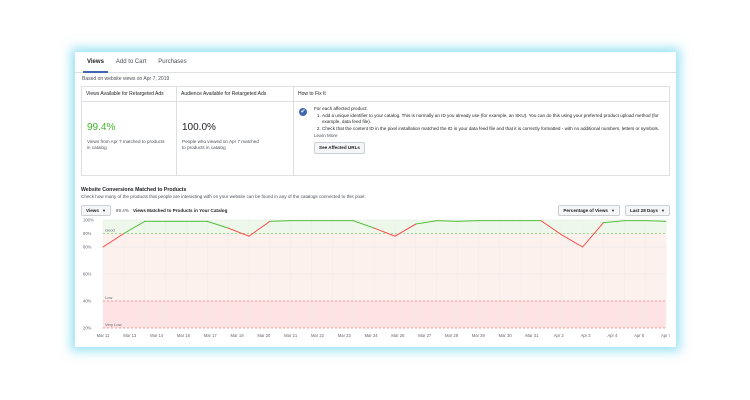 This screenshot has height=400, width=750. I want to click on good-zone-band, so click(384, 227).